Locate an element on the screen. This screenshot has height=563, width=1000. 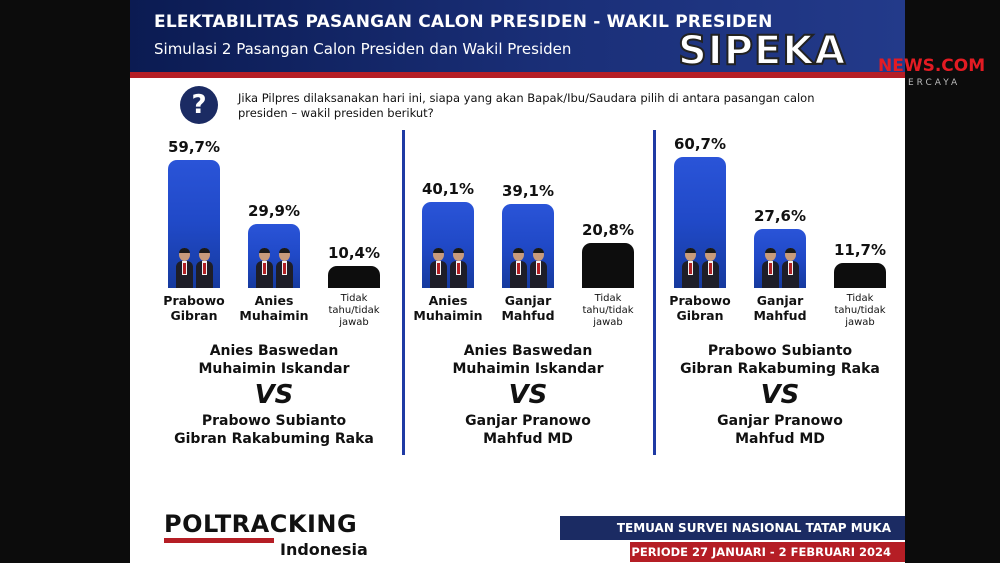
question-mark-icon: ? is located at coordinates (199, 105).